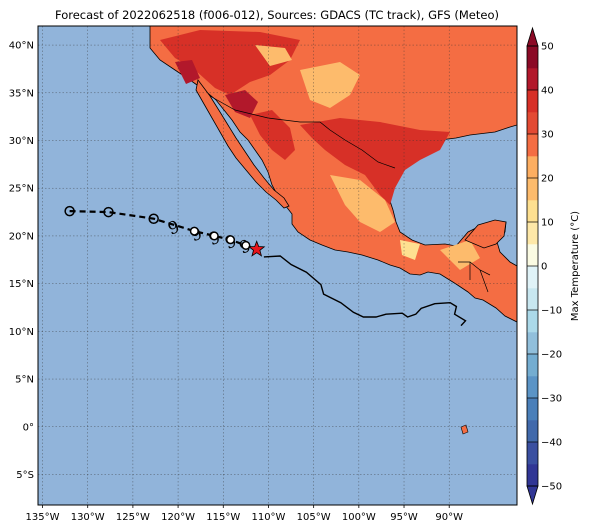 This screenshot has height=529, width=592. I want to click on colorbar-tick-label: 50, so click(547, 47).